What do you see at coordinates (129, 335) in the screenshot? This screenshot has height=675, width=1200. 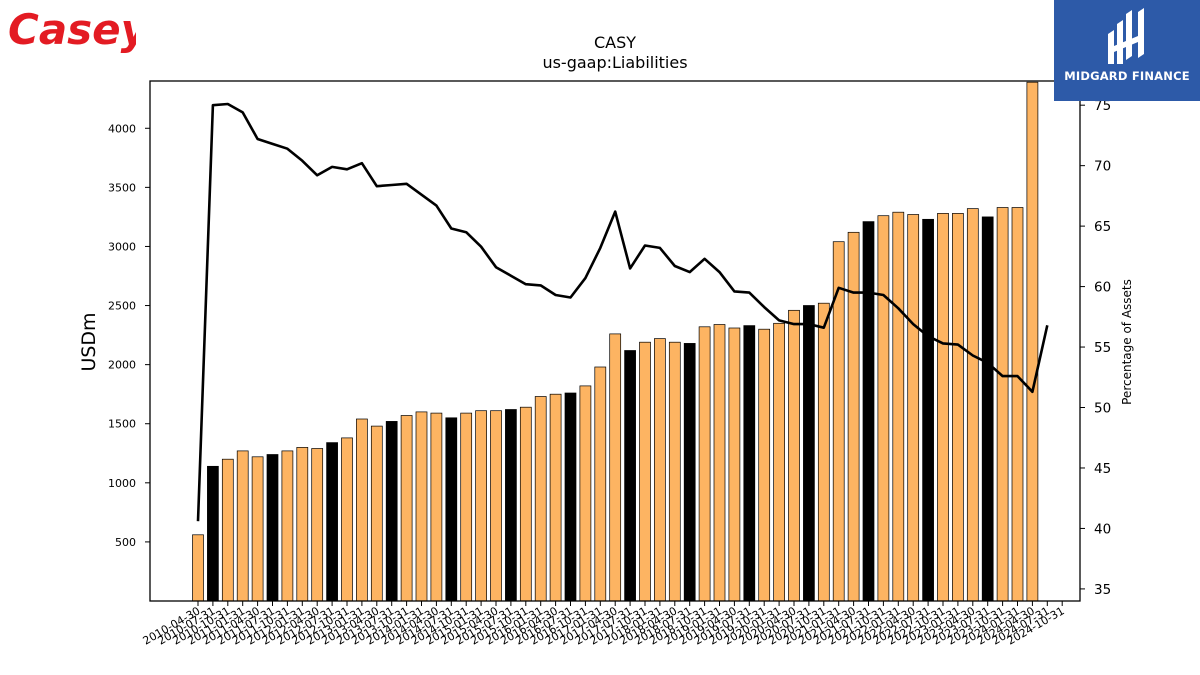 I see `left-axis-ticks: 500 1000 1500 2000 2500 3000 3500 4000` at bounding box center [129, 335].